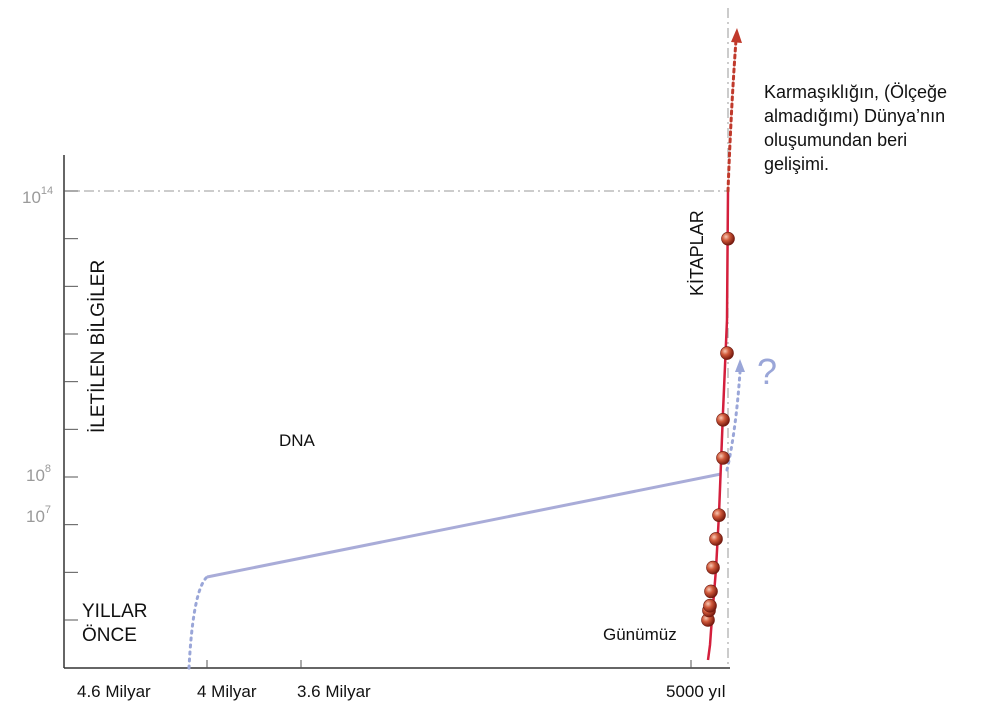  I want to click on dna-dotted-rise, so click(198, 622).